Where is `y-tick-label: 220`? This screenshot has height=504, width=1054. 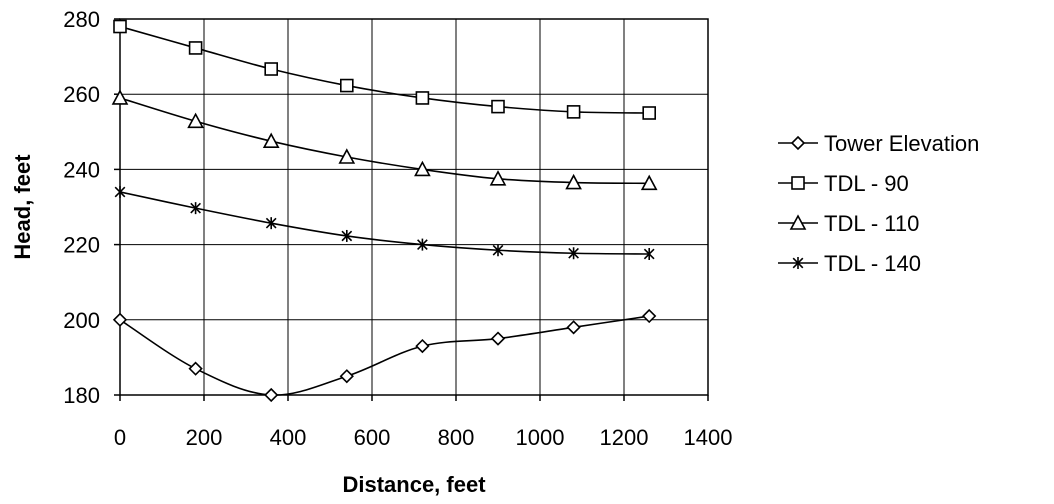
y-tick-label: 220 is located at coordinates (81, 245).